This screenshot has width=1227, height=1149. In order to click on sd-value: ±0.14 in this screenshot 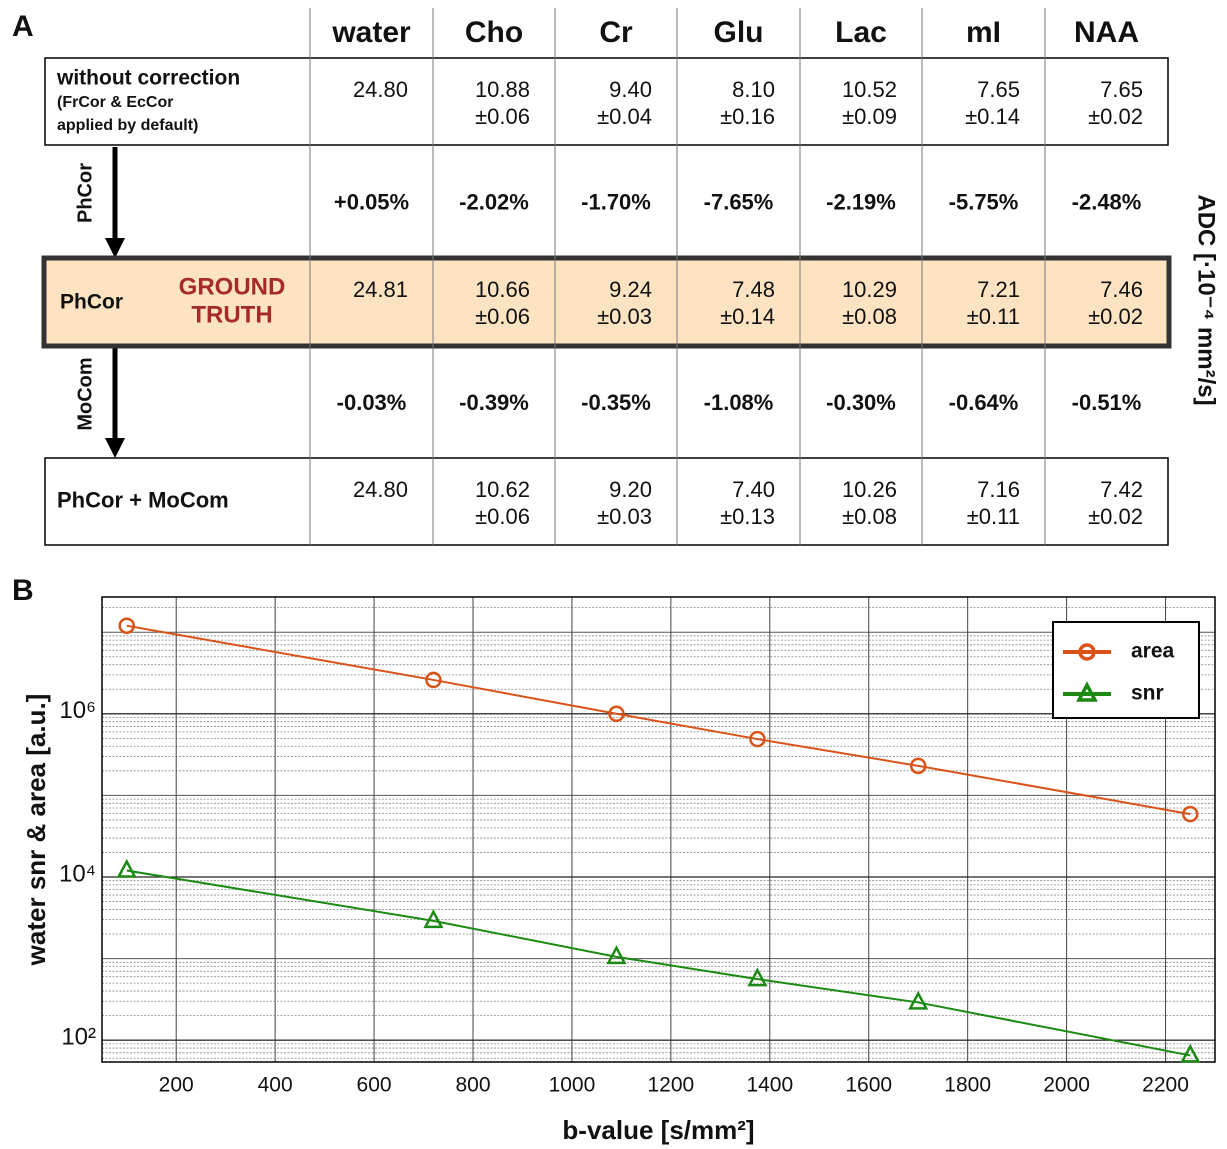, I will do `click(747, 316)`.